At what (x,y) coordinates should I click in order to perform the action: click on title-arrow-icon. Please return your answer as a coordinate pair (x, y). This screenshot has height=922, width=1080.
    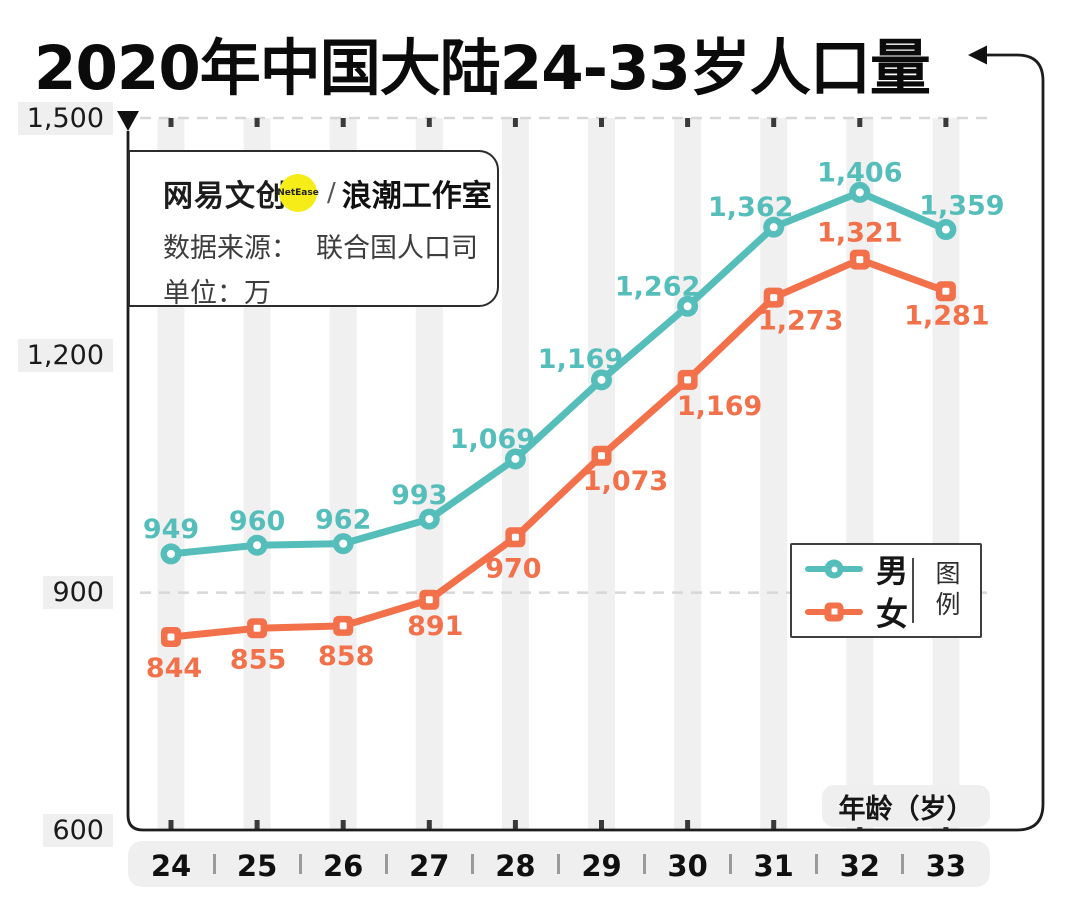
    Looking at the image, I should click on (977, 55).